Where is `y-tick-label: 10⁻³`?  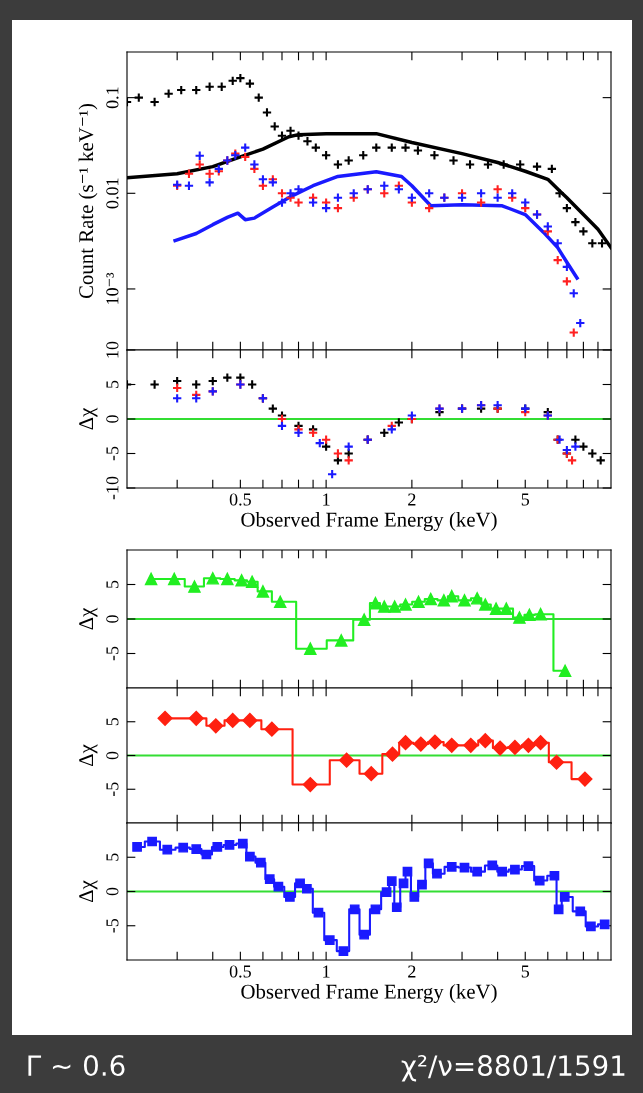
y-tick-label: 10⁻³ is located at coordinates (112, 288).